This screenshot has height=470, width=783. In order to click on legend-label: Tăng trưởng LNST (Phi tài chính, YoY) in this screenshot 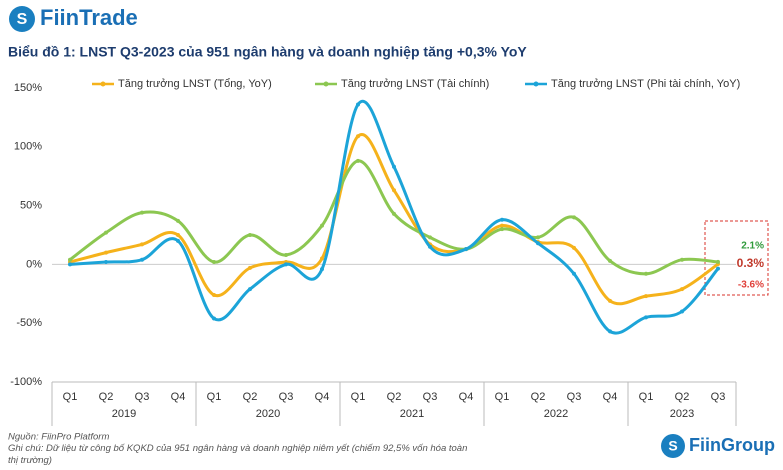, I will do `click(645, 84)`.